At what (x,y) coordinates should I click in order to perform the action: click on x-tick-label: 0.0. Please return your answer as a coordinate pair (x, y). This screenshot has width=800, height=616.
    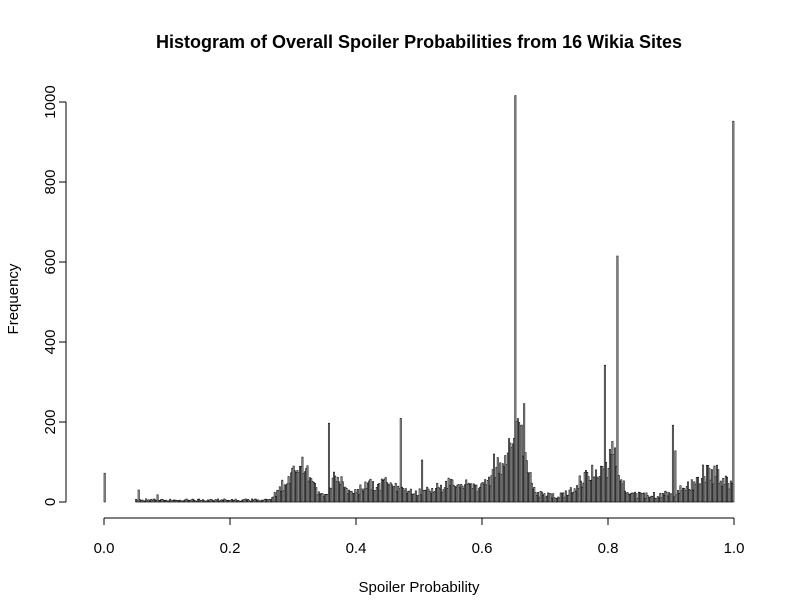
    Looking at the image, I should click on (104, 548).